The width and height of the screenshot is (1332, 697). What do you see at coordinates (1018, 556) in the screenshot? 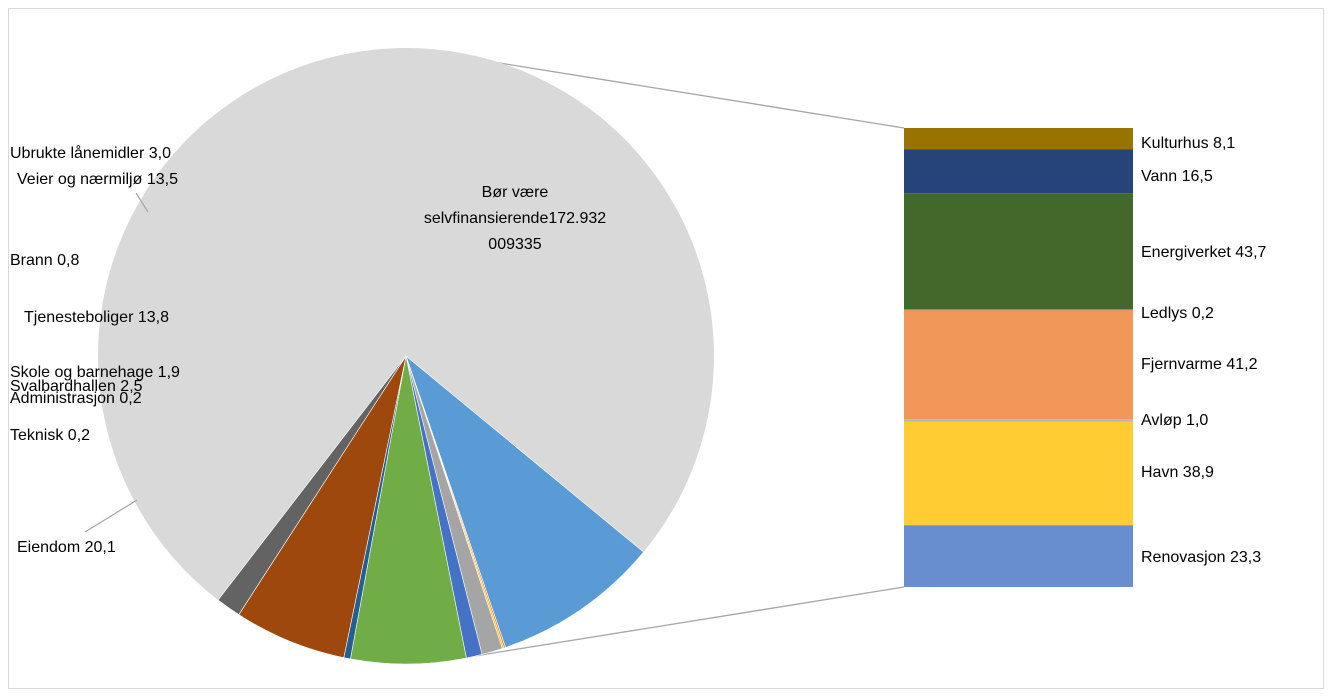
I see `bar-segment-renovasjon` at bounding box center [1018, 556].